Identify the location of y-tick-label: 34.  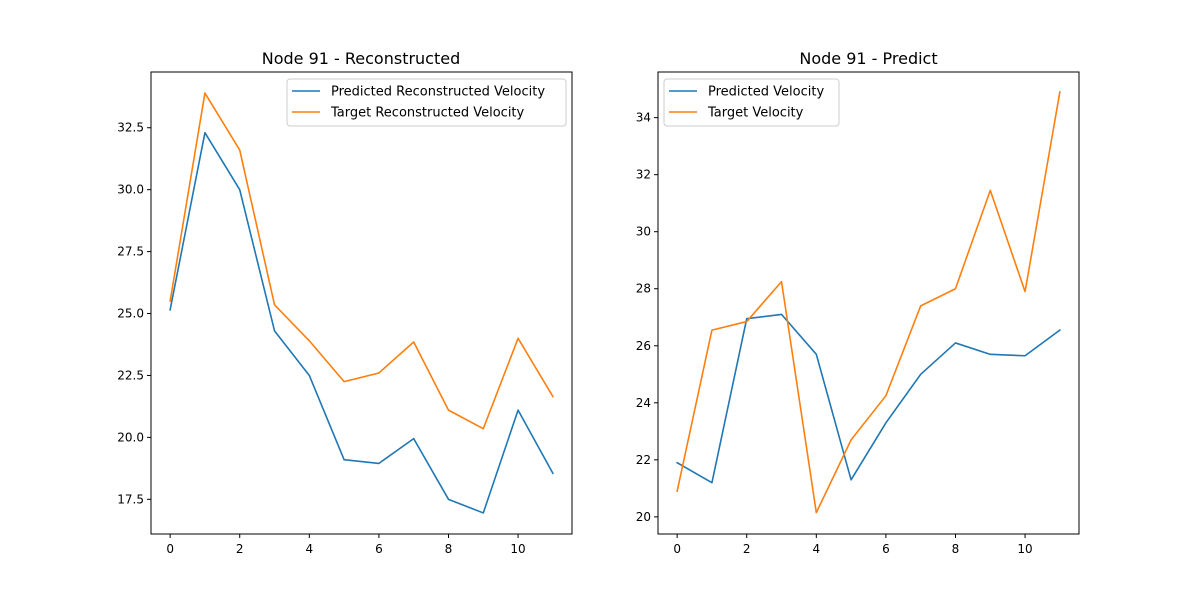
(643, 118).